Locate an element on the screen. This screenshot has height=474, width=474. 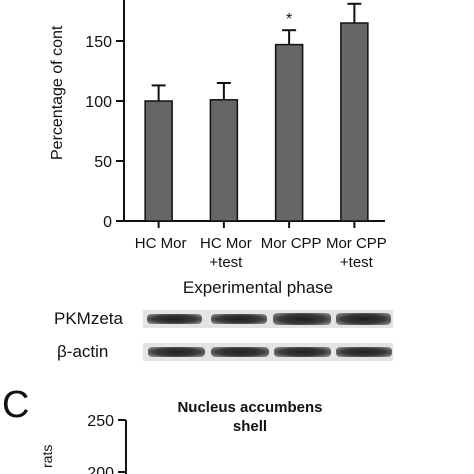
panel-c-title-line-2: shell is located at coordinates (250, 426).